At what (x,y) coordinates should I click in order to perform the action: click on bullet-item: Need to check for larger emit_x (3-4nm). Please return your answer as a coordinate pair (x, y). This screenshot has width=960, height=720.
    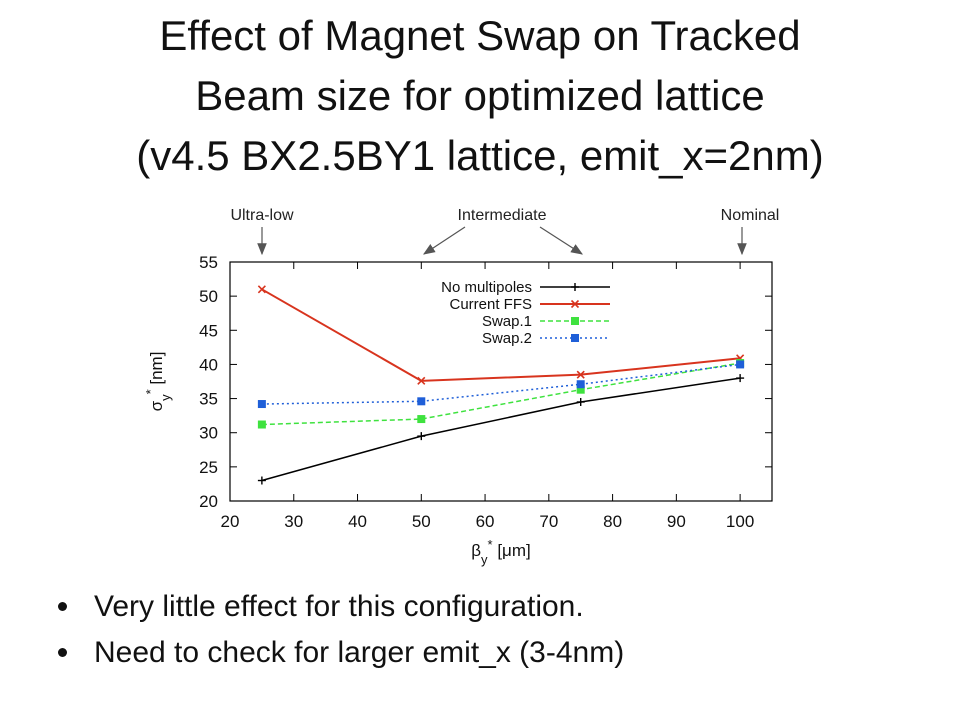
    Looking at the image, I should click on (341, 653).